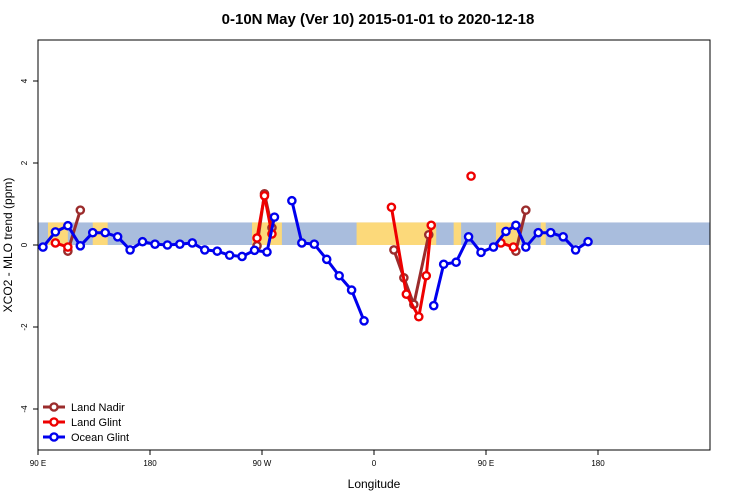  What do you see at coordinates (24, 327) in the screenshot?
I see `y-tick-label-1: -2` at bounding box center [24, 327].